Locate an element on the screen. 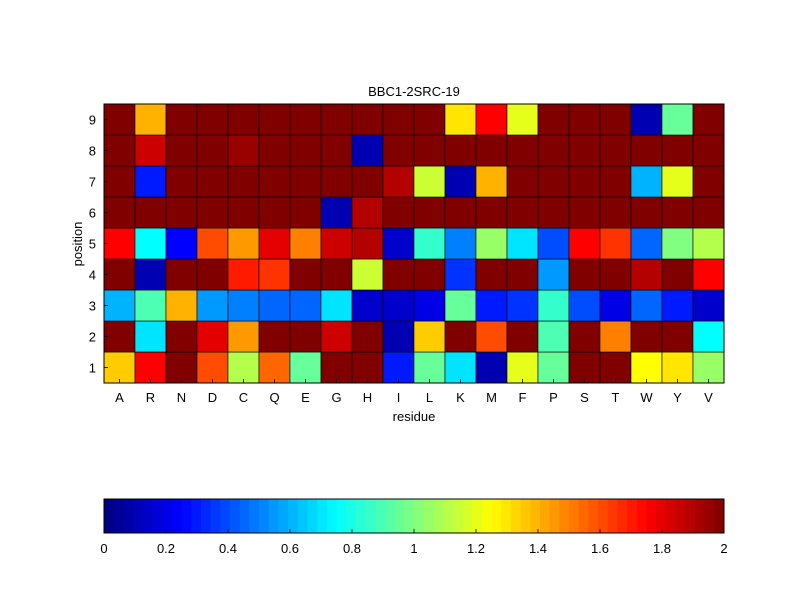 The height and width of the screenshot is (600, 800). y-tick-label: 7 is located at coordinates (92, 182).